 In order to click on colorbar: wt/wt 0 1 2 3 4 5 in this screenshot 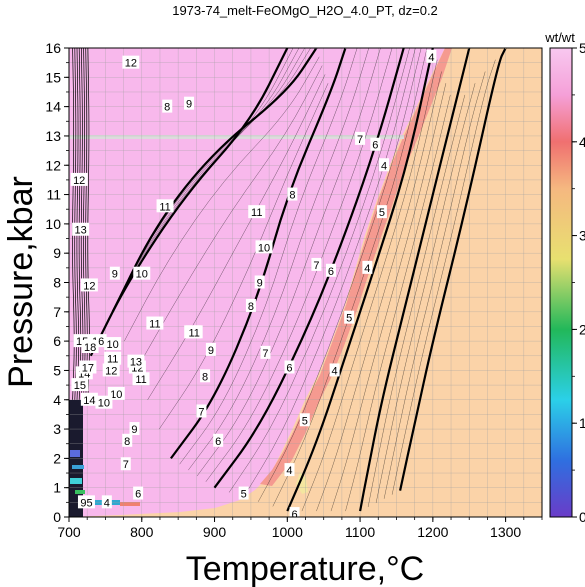, I will do `click(564, 277)`.